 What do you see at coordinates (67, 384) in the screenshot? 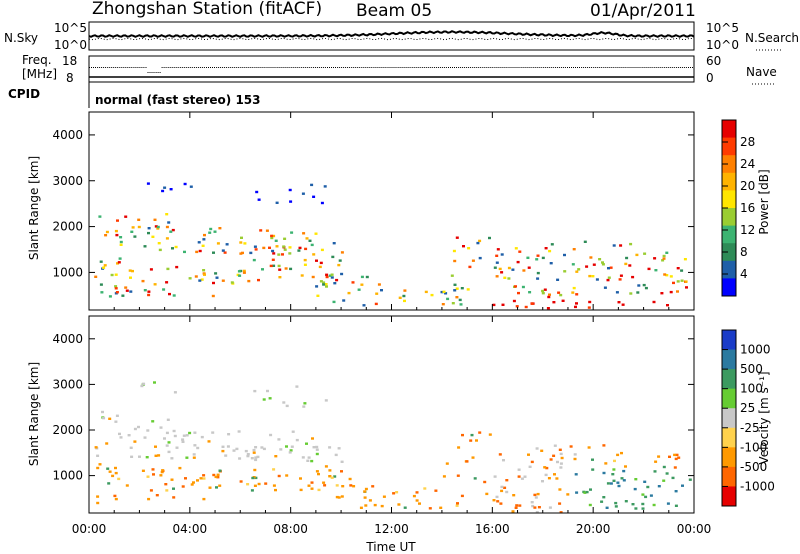
I see `y-tick-label: 3000` at bounding box center [67, 384].